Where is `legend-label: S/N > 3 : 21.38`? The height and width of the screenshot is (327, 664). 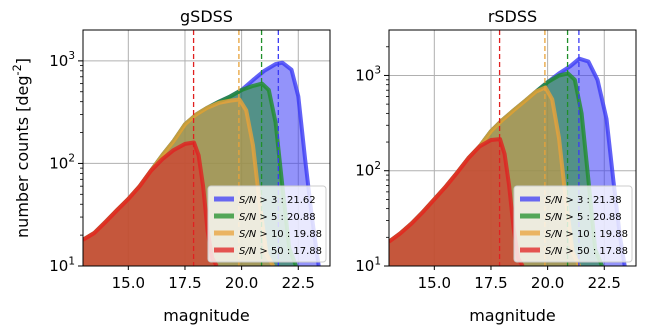 legend-label: S/N > 3 : 21.38 is located at coordinates (583, 200).